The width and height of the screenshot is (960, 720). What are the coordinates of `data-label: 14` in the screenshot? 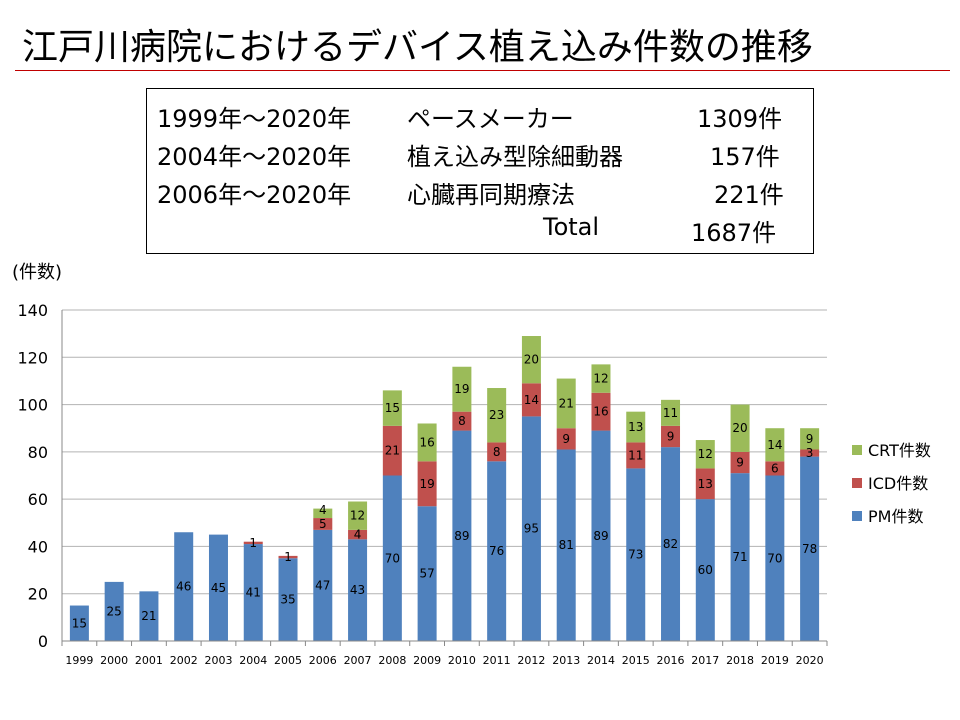 It's located at (774, 445).